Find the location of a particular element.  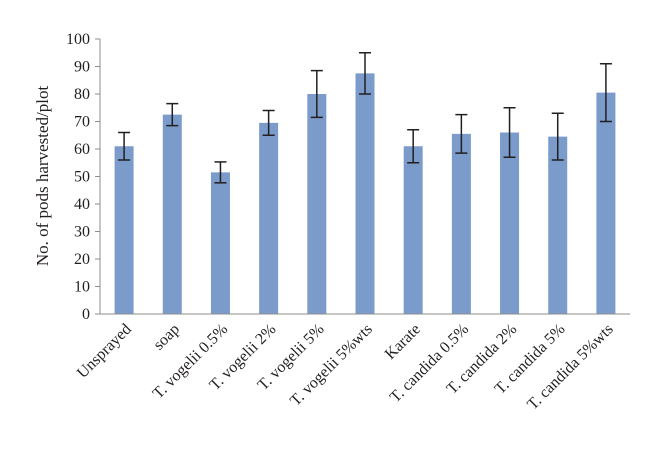

x-category-label: T. vogelii 5%wts is located at coordinates (331, 365).